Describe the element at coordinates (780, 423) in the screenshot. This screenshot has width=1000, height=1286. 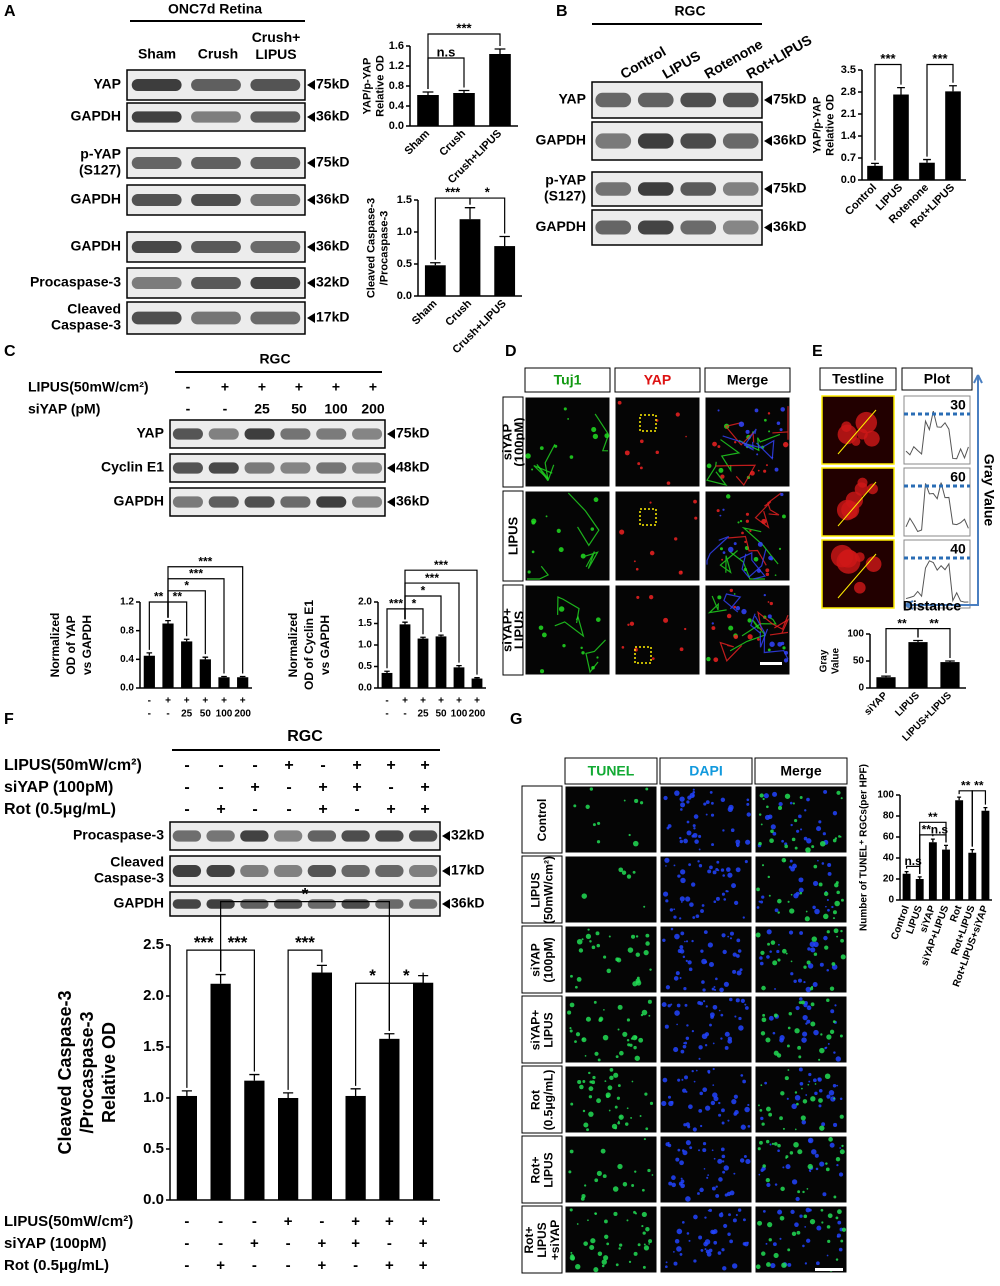
I see `neurite` at that location.